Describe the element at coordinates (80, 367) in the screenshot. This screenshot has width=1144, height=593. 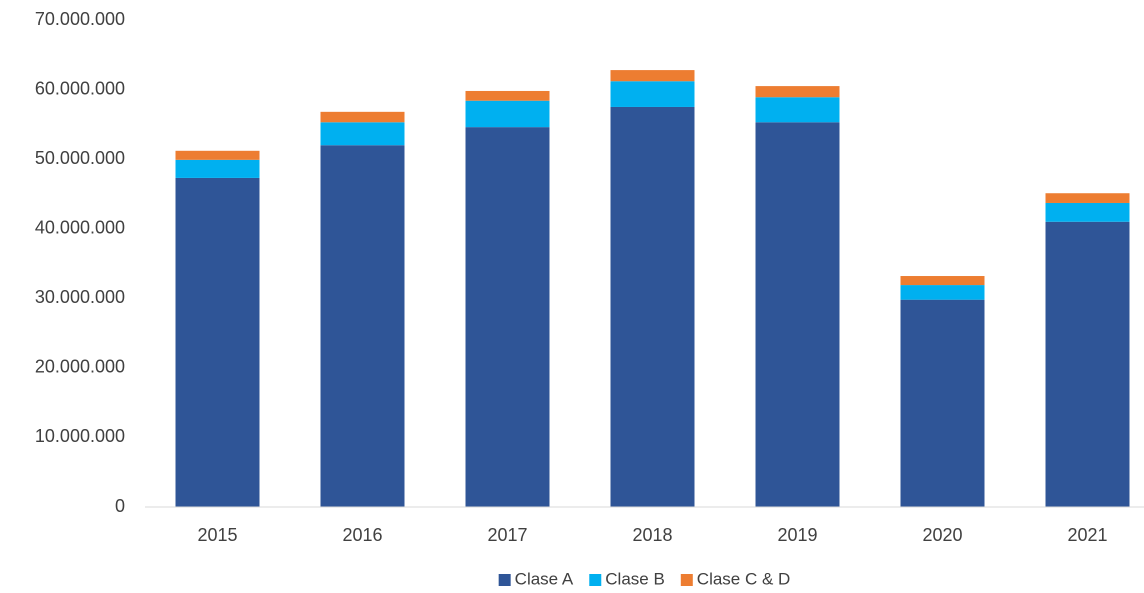
I see `y-tick-label: 20.000.000` at that location.